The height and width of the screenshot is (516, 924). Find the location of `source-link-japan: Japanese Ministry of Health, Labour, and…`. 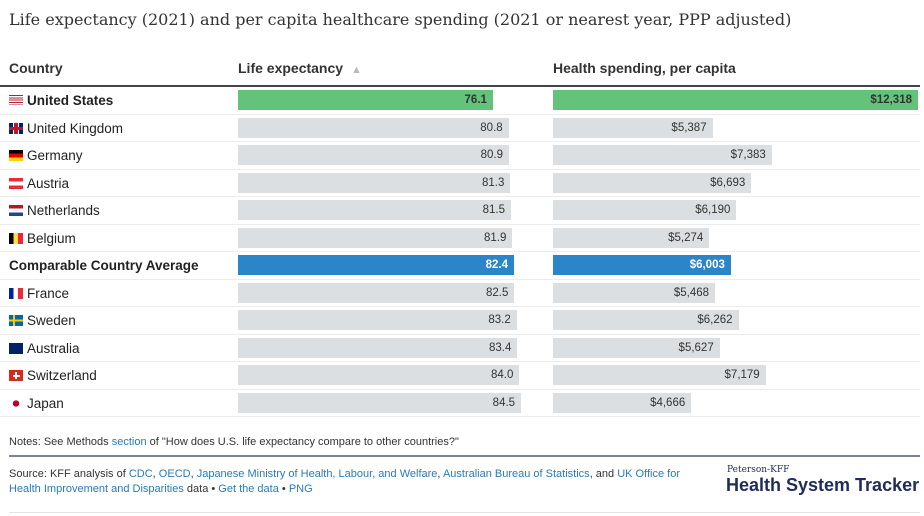

source-link-japan: Japanese Ministry of Health, Labour, and… is located at coordinates (317, 474).